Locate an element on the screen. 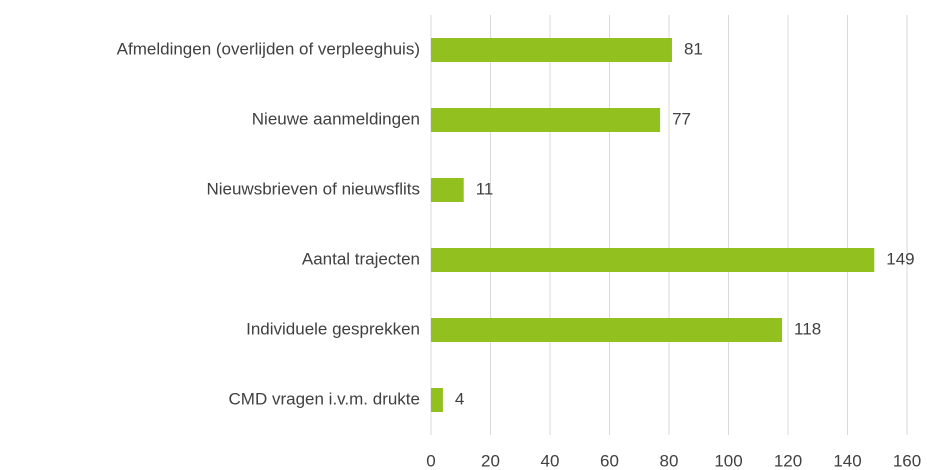 This screenshot has height=470, width=927. value-label: 149 is located at coordinates (900, 258).